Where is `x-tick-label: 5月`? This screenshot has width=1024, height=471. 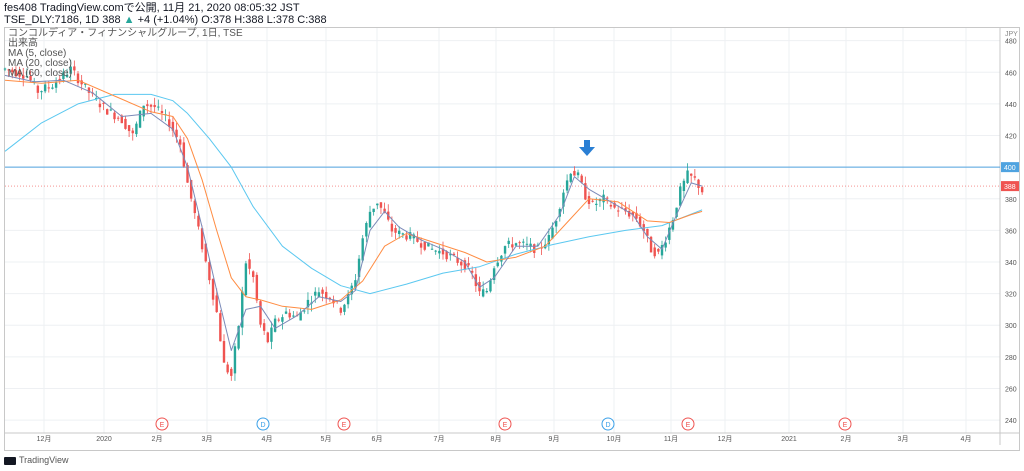
x-tick-label: 5月 is located at coordinates (326, 439).